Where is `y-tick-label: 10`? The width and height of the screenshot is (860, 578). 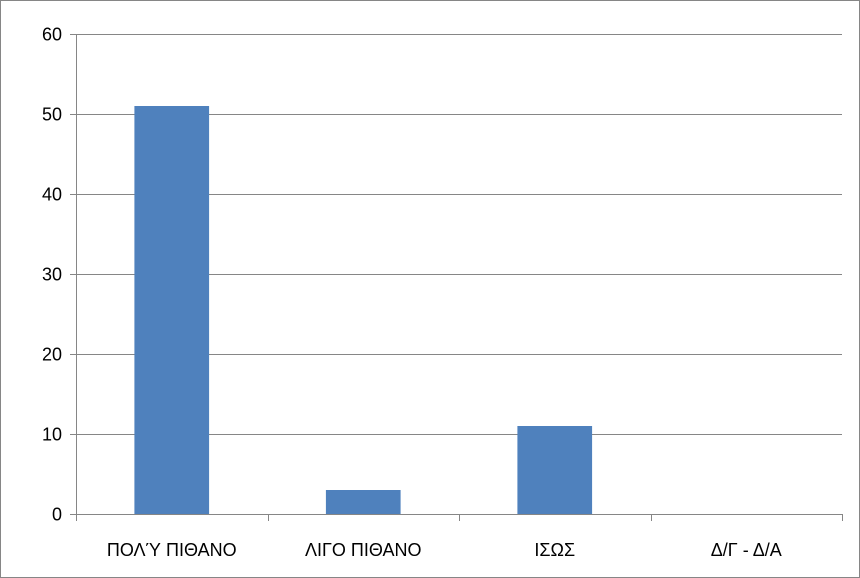
y-tick-label: 10 is located at coordinates (52, 435).